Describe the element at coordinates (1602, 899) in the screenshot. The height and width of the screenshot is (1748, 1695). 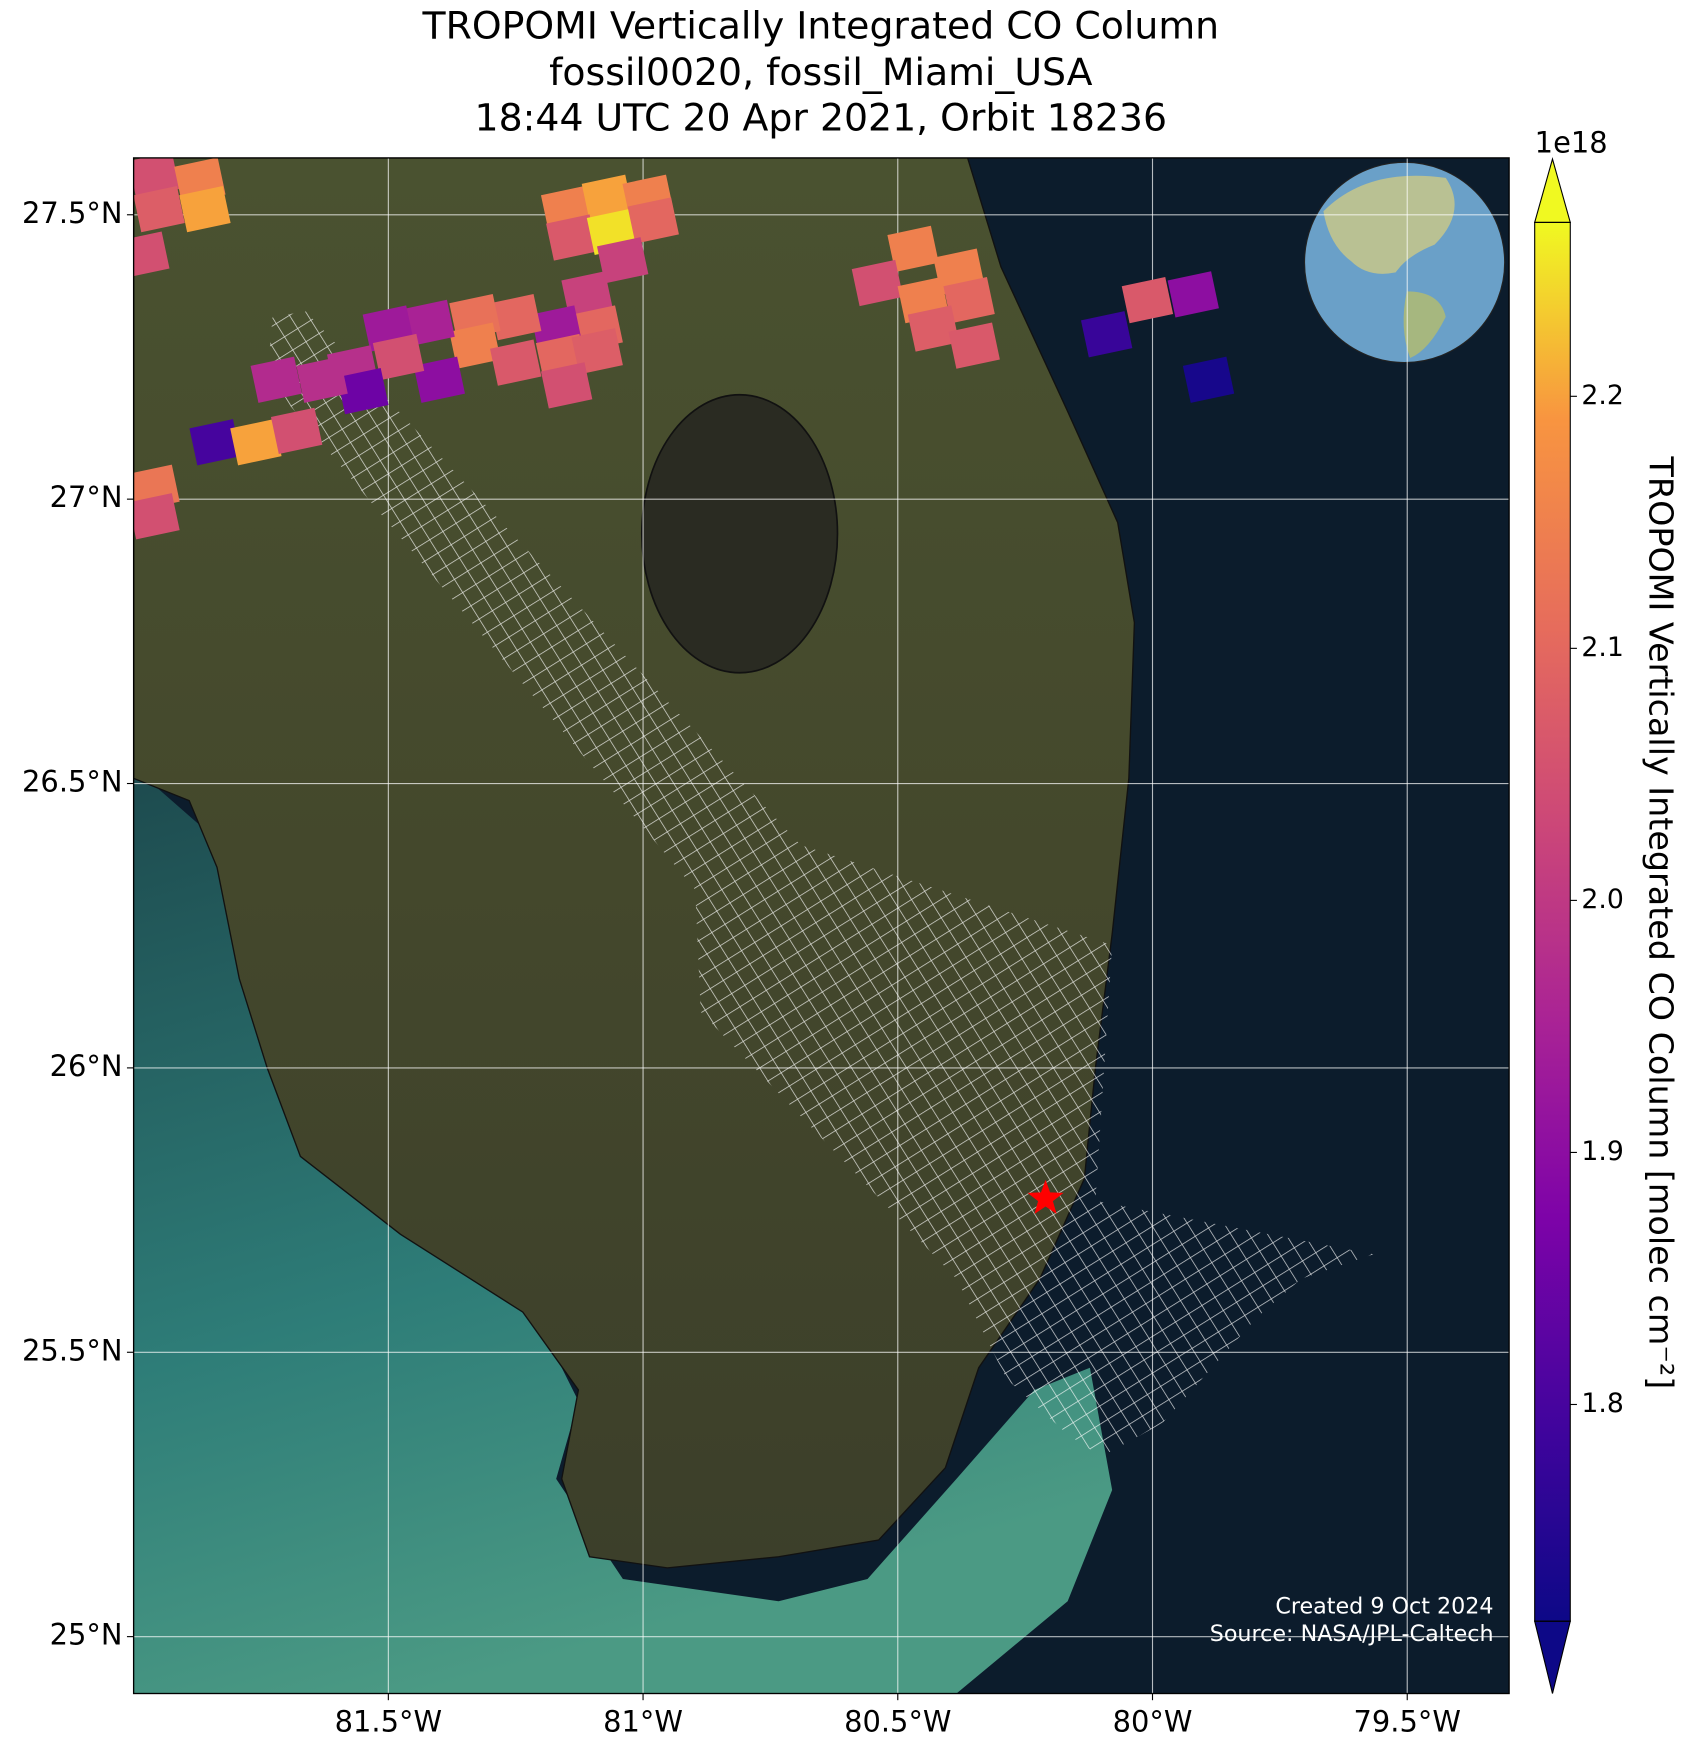
I see `colorbar-tick-label: 2.0` at that location.